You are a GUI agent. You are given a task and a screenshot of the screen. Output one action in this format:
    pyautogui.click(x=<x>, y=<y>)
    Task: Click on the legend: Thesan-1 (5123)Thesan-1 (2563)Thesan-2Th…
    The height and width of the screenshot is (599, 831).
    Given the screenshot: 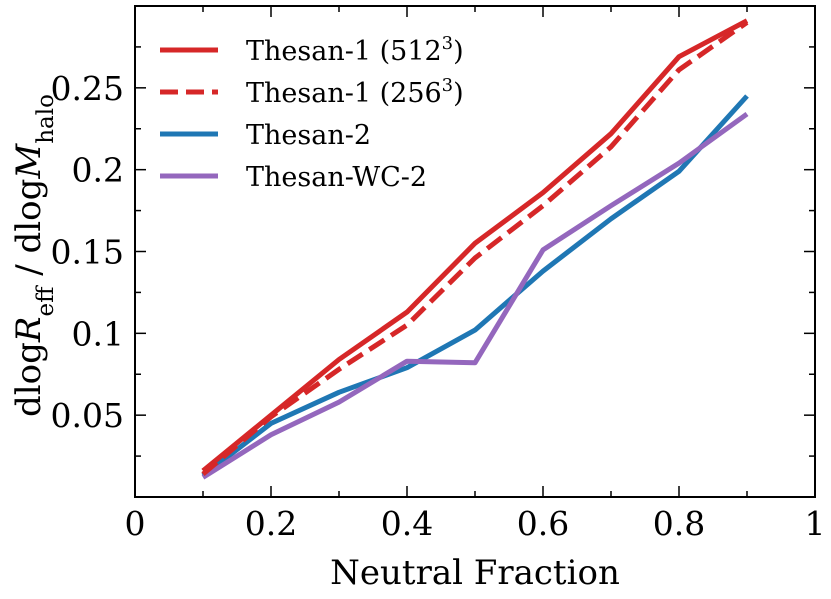 What is the action you would take?
    pyautogui.click(x=312, y=113)
    